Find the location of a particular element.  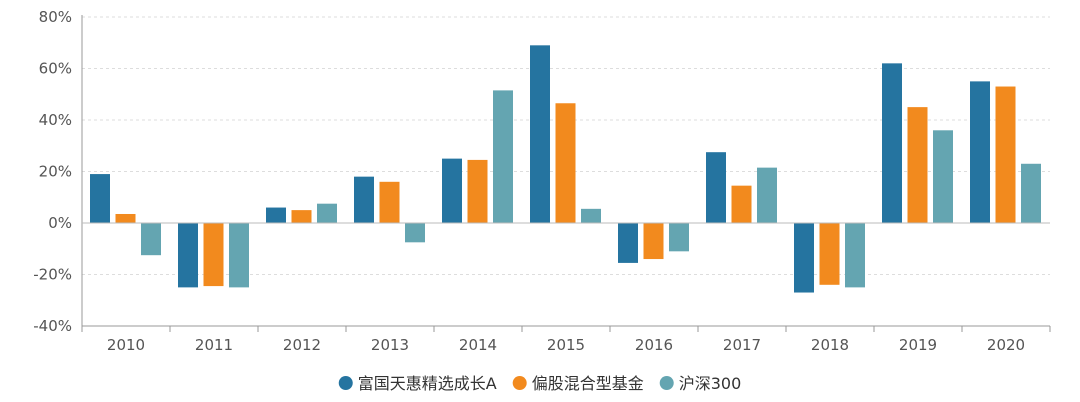

x-tick-label: 2010 is located at coordinates (126, 345).